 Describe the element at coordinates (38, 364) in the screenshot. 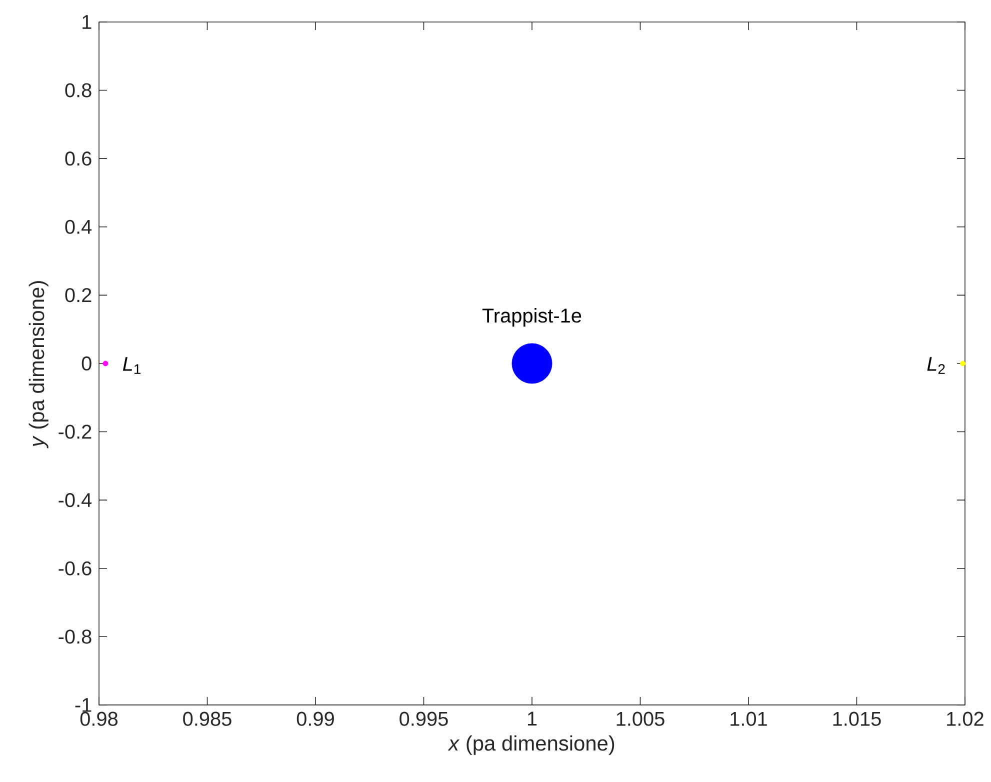

I see `y-axis-title: y (pa dimensione)` at that location.